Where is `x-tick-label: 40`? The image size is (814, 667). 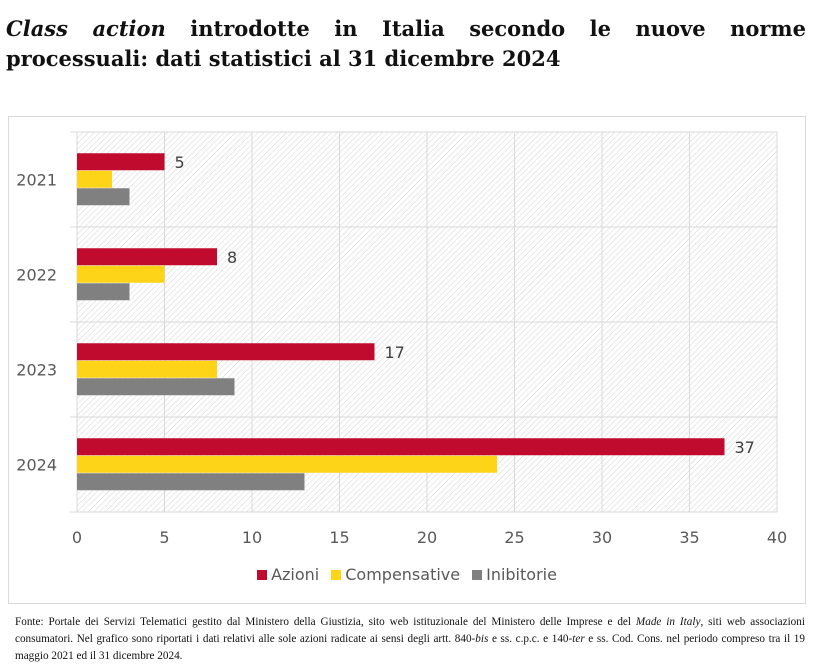
x-tick-label: 40 is located at coordinates (777, 537).